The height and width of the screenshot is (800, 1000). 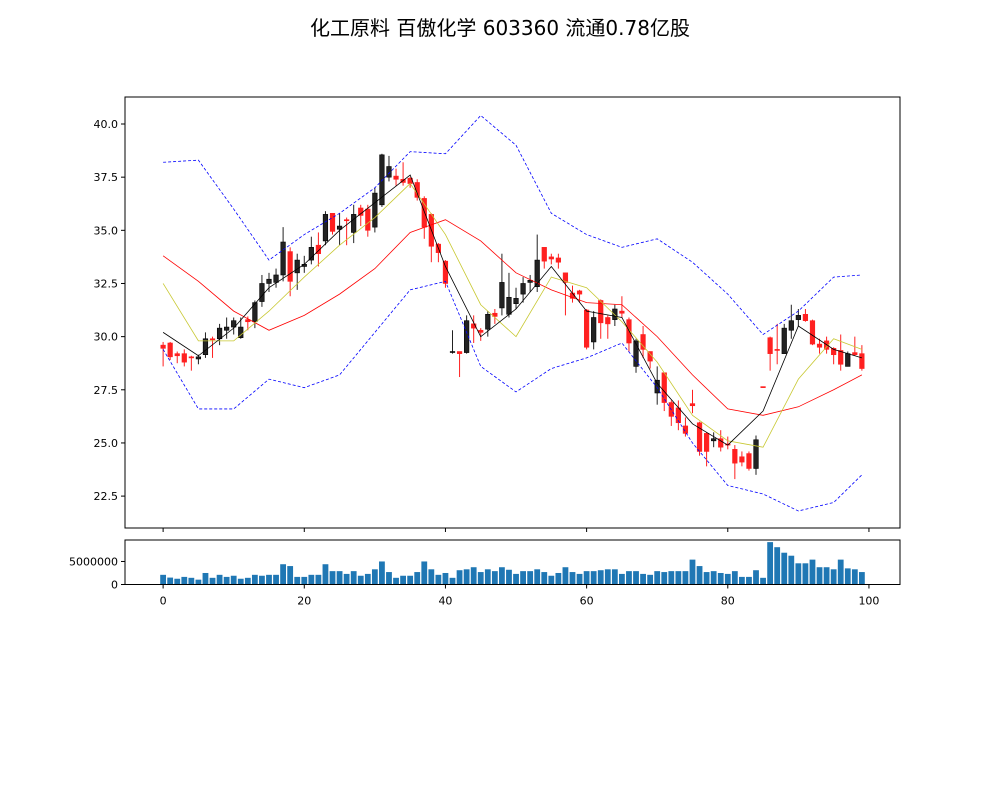 I want to click on volume-plot: 0 5000000 0 20 40 60 80 100, so click(x=485, y=573).